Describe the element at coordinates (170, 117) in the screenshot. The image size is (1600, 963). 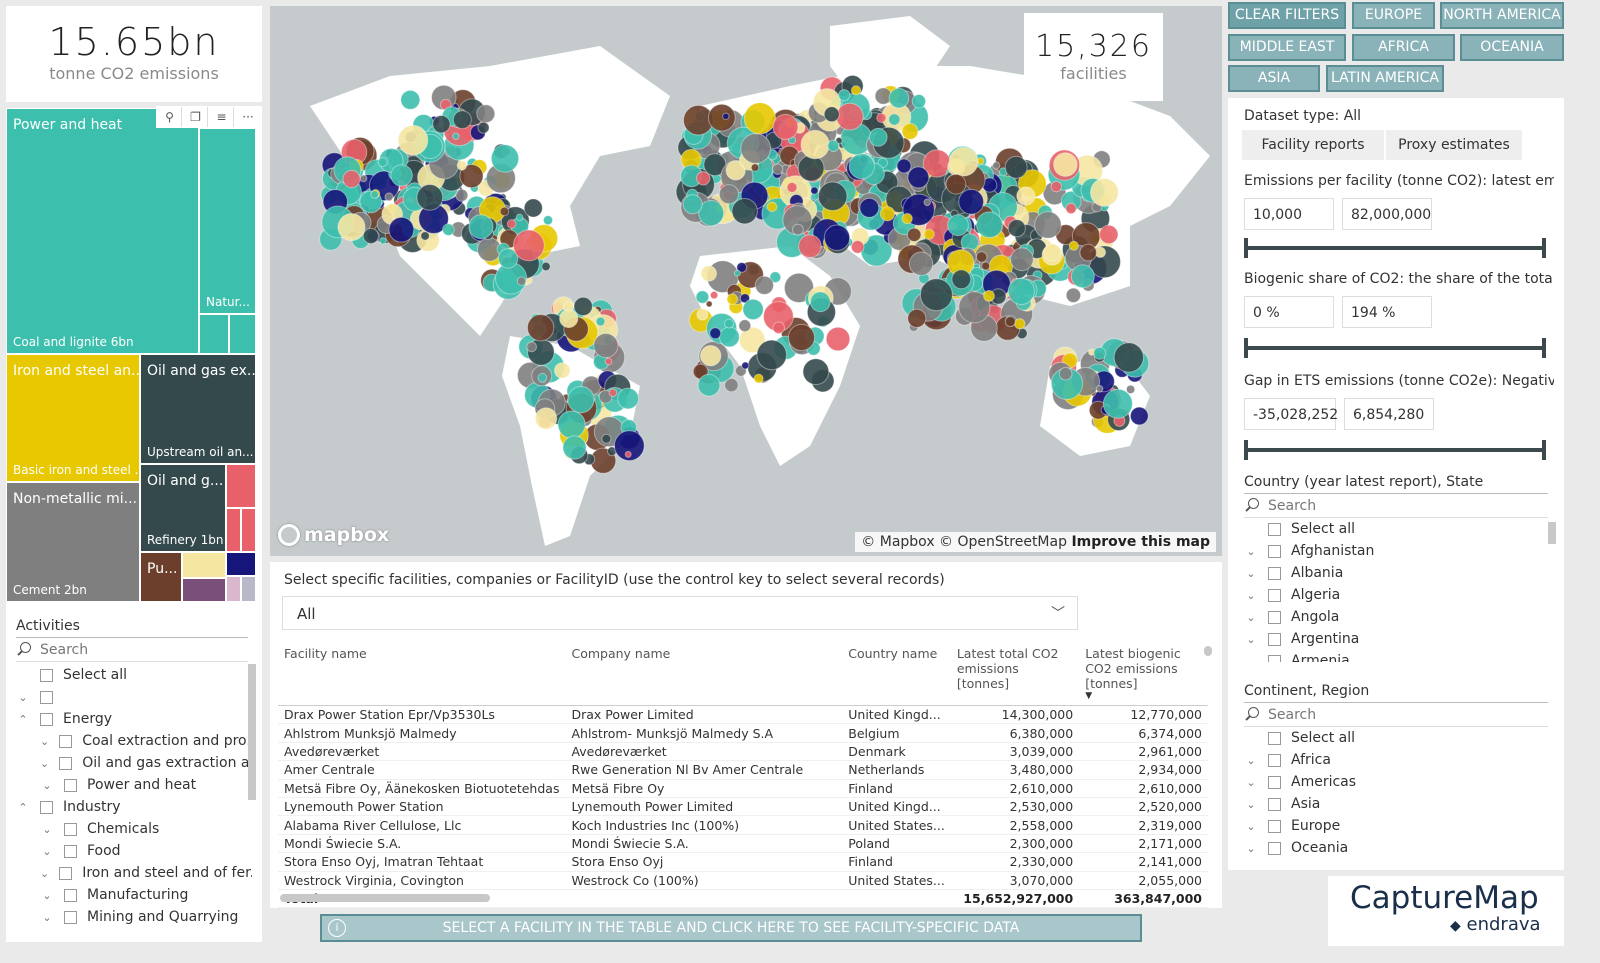
I see `pin-icon: ⚲` at that location.